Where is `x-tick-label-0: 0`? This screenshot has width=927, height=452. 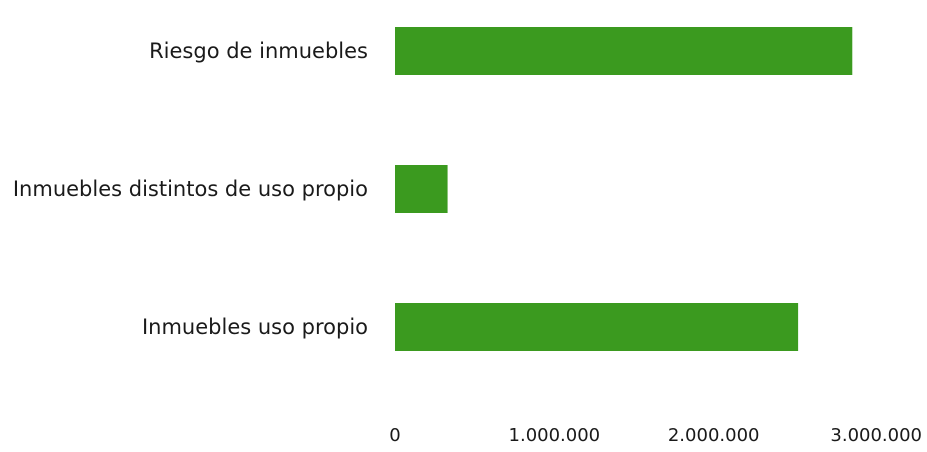
x-tick-label-0: 0 is located at coordinates (394, 435).